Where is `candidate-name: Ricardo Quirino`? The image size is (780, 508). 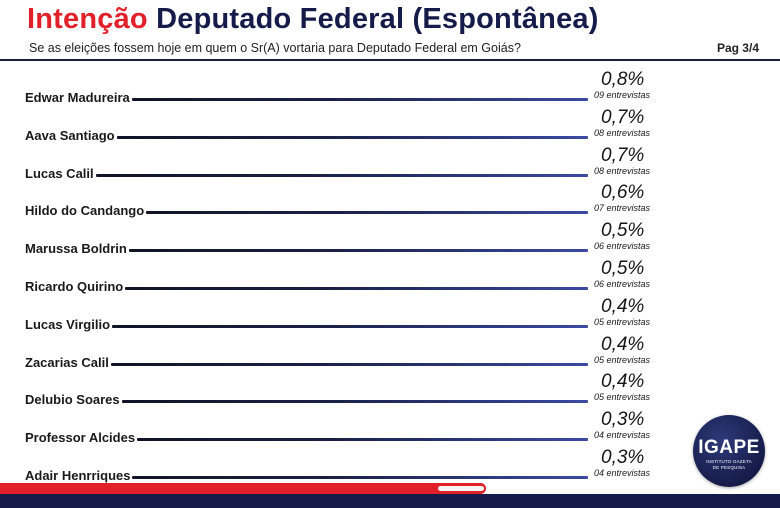 candidate-name: Ricardo Quirino is located at coordinates (76, 286).